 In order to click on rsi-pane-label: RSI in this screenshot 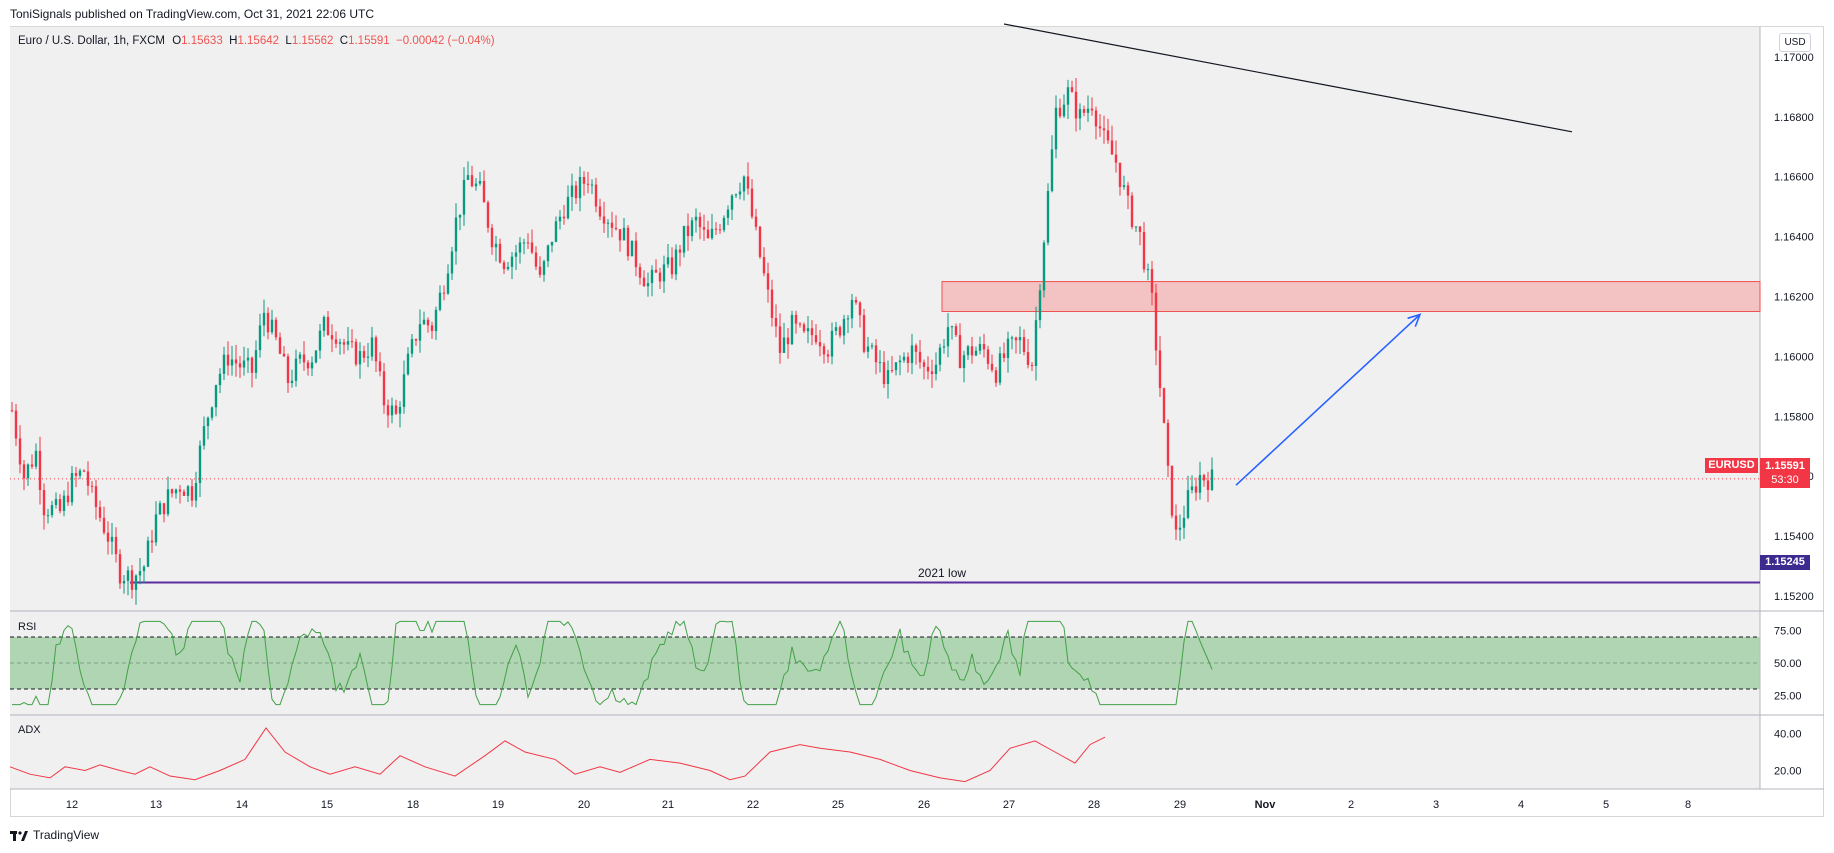, I will do `click(27, 627)`.